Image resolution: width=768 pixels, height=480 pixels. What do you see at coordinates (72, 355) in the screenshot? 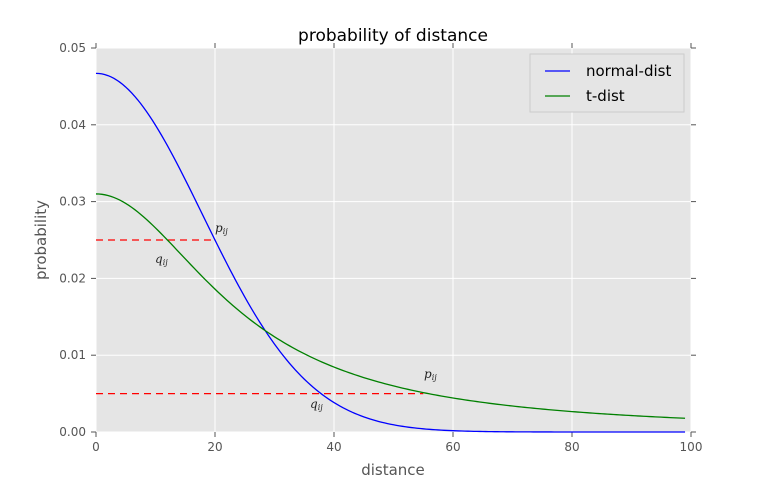
I see `y-tick-label: 0.01` at bounding box center [72, 355].